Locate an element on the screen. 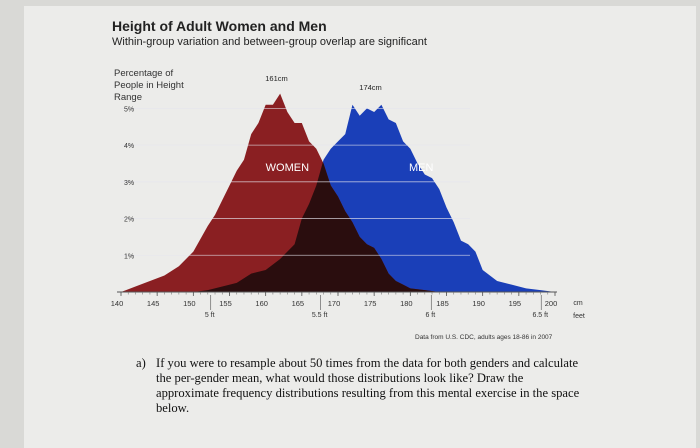 The image size is (700, 448). x-tick-label: 200 is located at coordinates (551, 303).